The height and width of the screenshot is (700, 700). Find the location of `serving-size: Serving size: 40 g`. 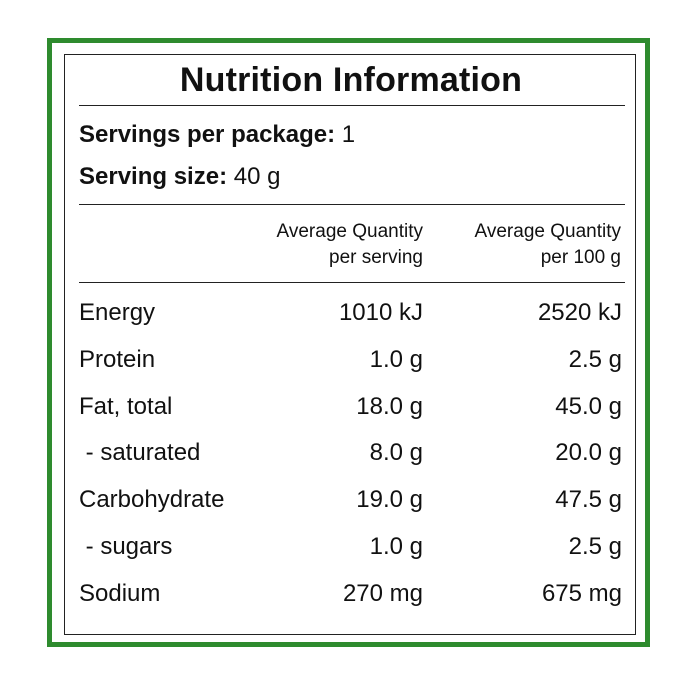

serving-size: Serving size: 40 g is located at coordinates (179, 177).